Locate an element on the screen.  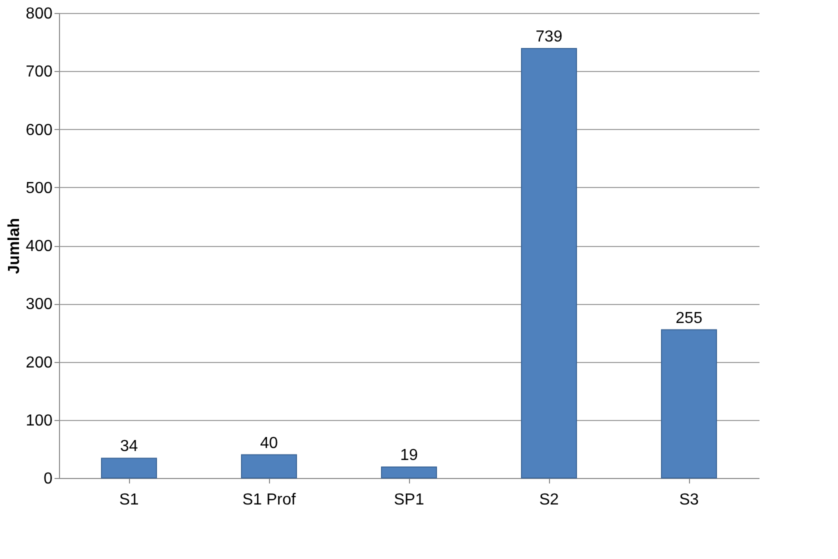
y-tick-label: 0 is located at coordinates (48, 479).